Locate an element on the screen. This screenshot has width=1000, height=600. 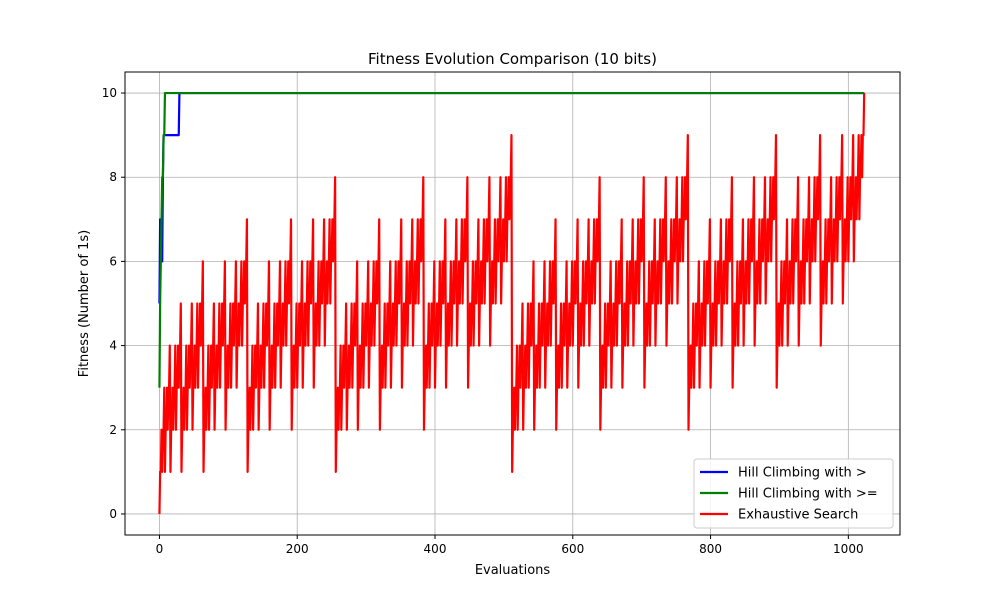
y-tick-label: 8 is located at coordinates (113, 177).